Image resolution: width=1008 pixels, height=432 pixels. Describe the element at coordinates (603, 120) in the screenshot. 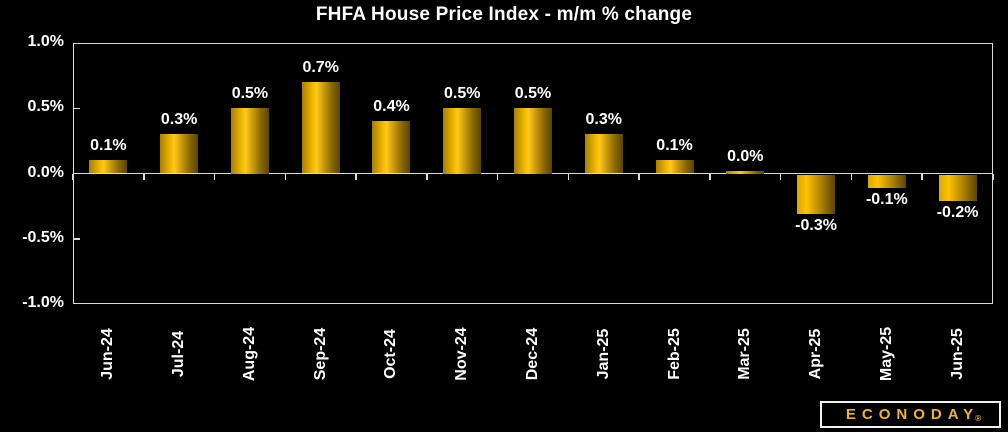

I see `value-label-jan-25: 0.3%` at that location.